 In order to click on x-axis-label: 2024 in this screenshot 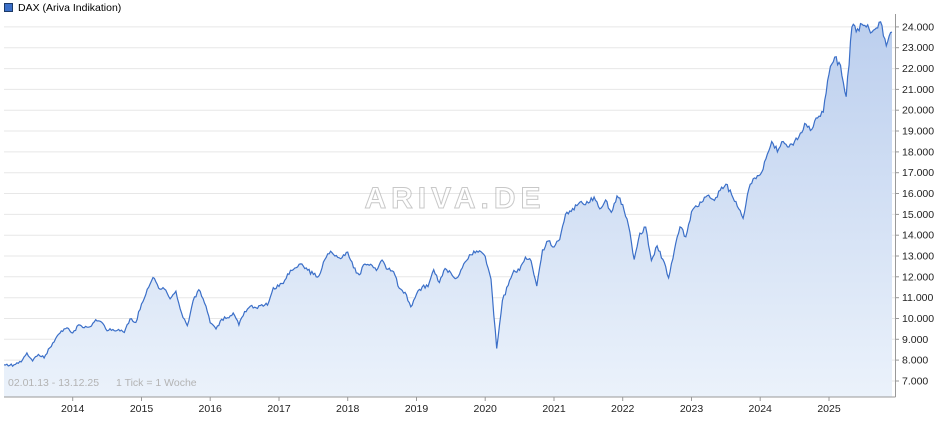, I will do `click(761, 409)`.